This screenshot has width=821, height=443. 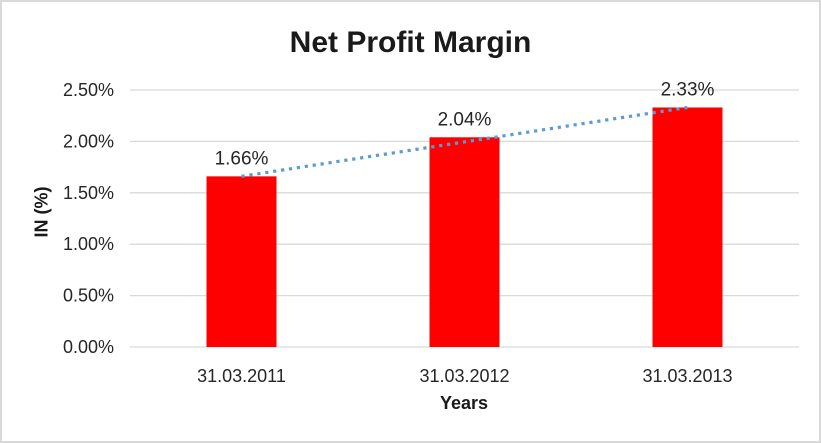 I want to click on data-label: 2.04%, so click(x=465, y=119).